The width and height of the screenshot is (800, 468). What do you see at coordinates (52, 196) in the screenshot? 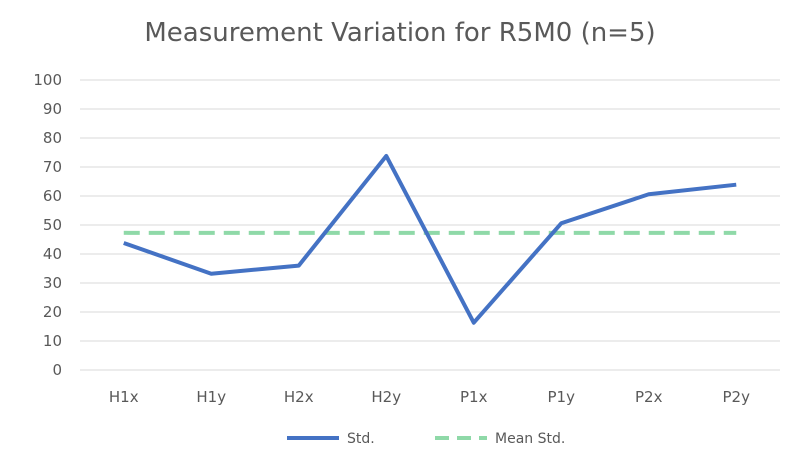
I see `y-tick-label: 60` at bounding box center [52, 196].